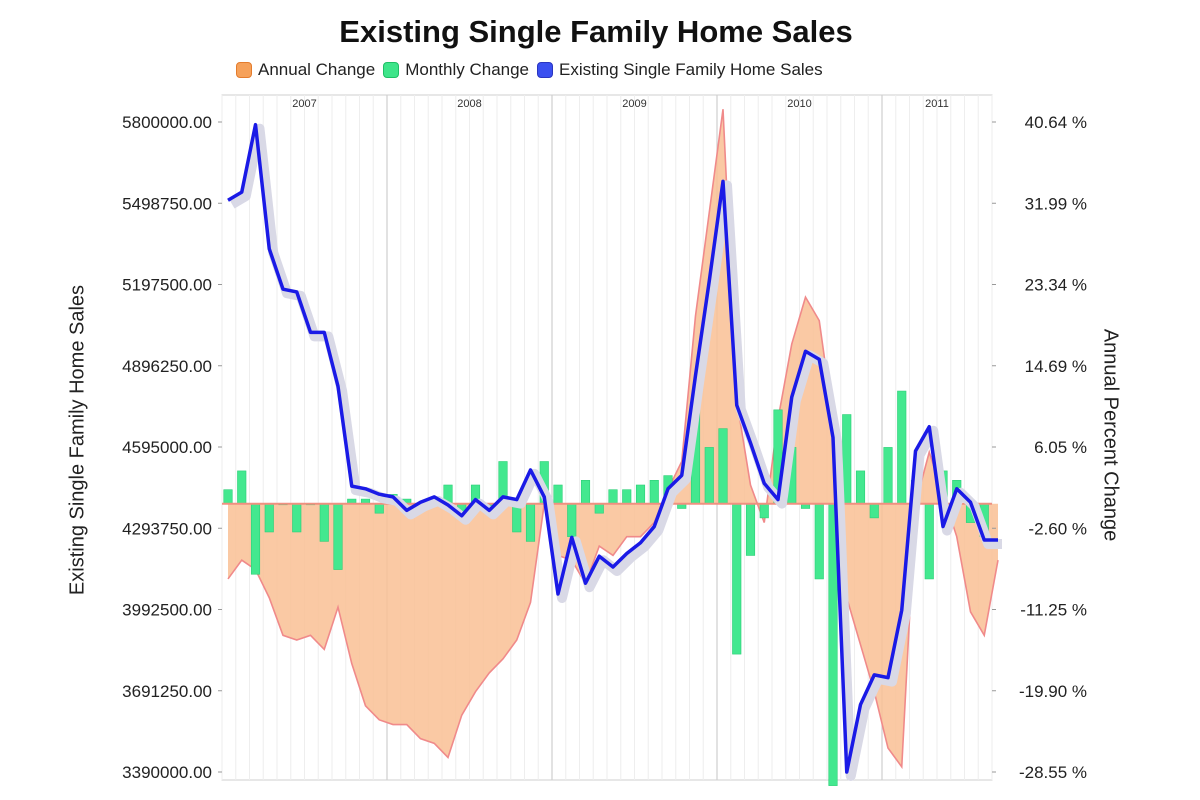  Describe the element at coordinates (244, 70) in the screenshot. I see `legend-swatch-annual-change` at that location.